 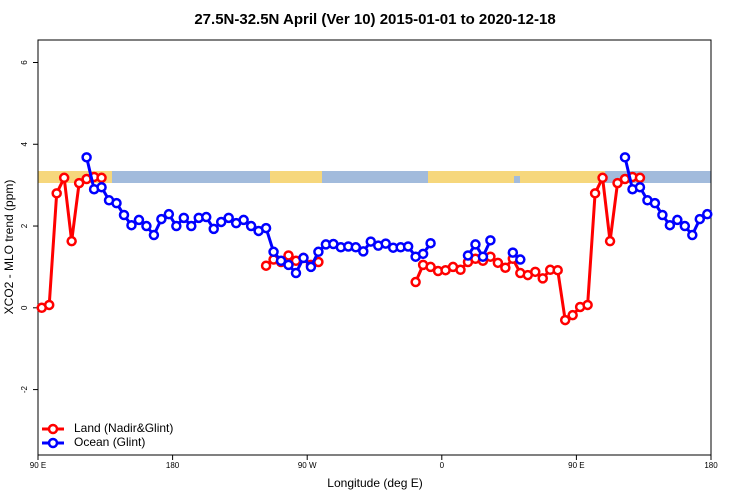 I want to click on y-tick-label: 2, so click(x=24, y=225).